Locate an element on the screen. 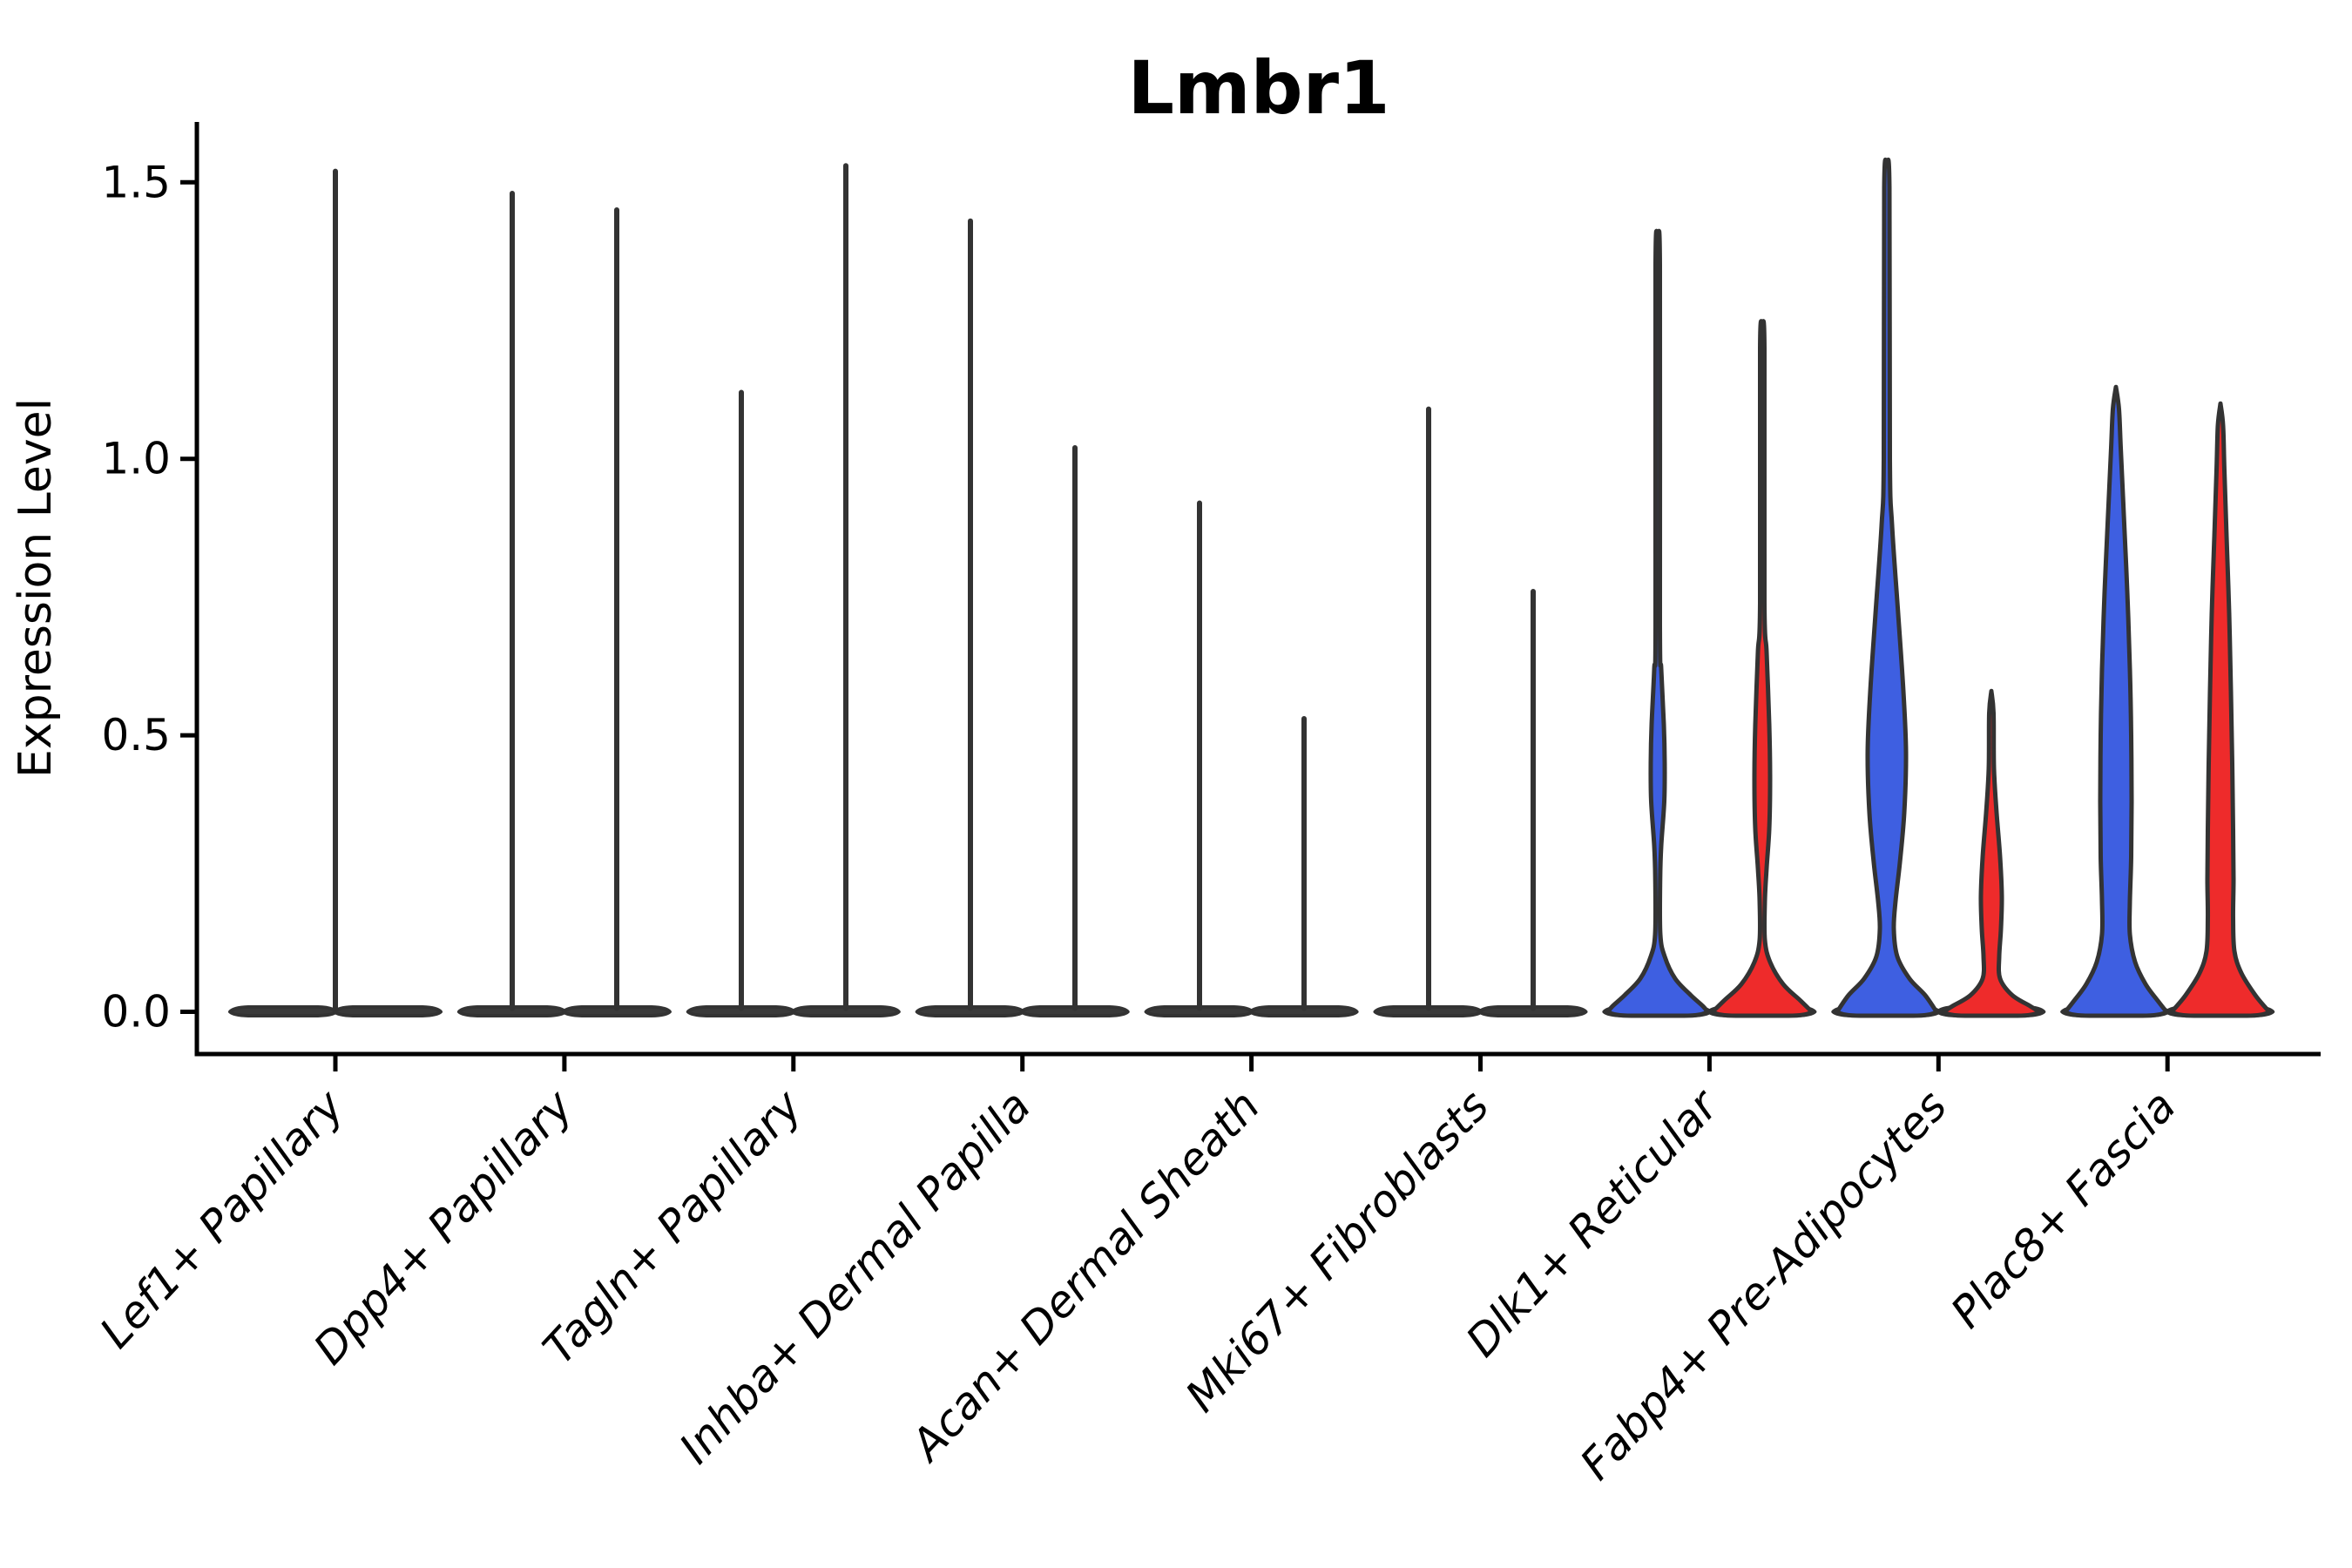 Image resolution: width=2352 pixels, height=1568 pixels. y-ticks-layer: 0.0 0.5 1.0 1.5 is located at coordinates (149, 597).